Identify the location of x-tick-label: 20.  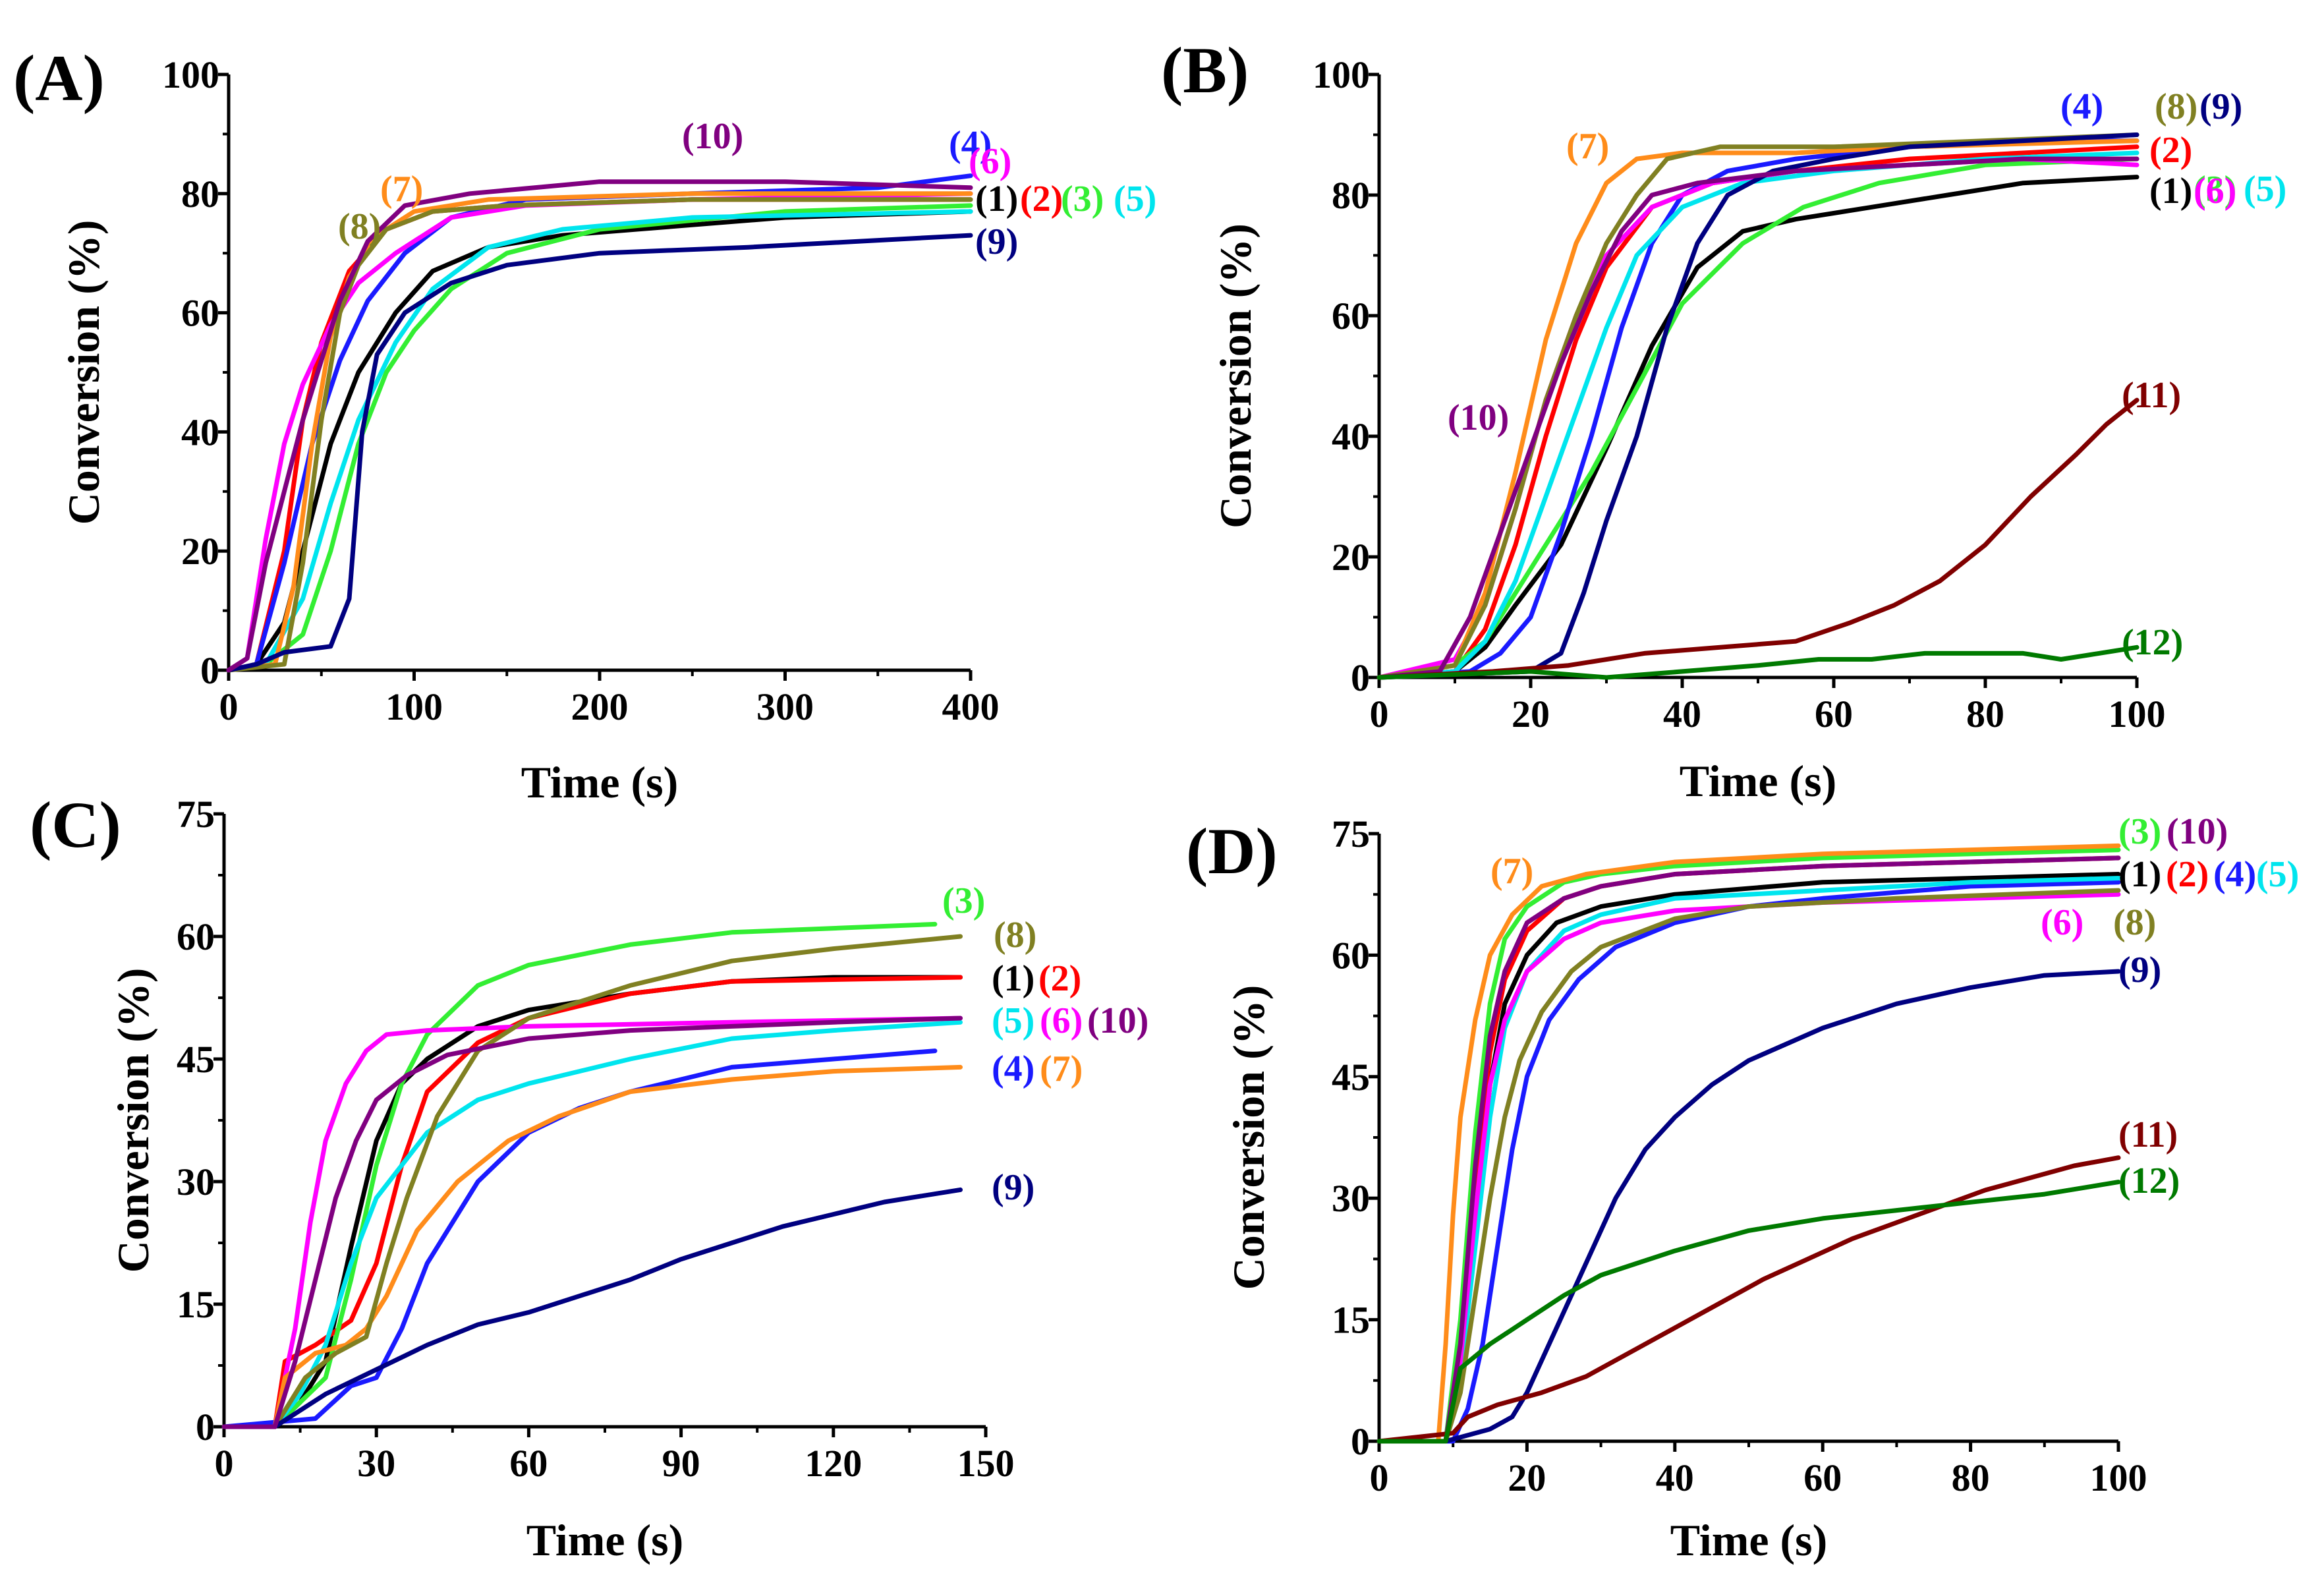
(1527, 1478).